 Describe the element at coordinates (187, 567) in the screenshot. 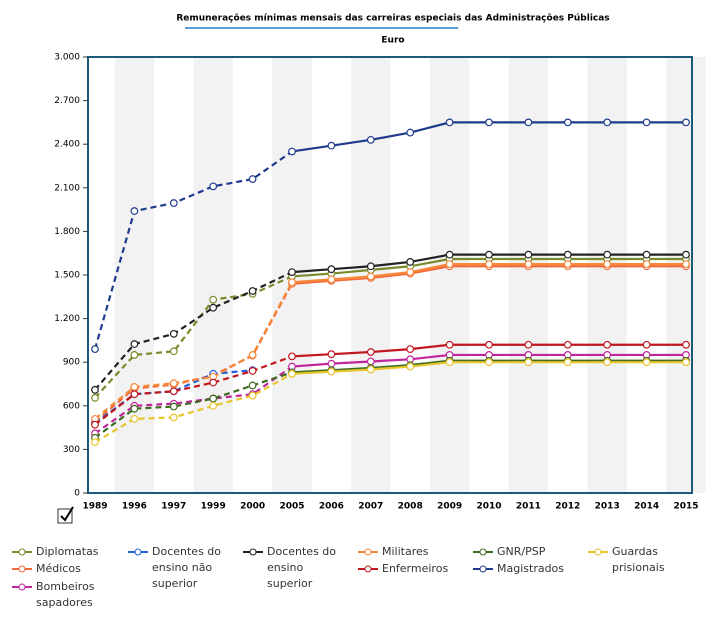

I see `legend-label: Docentes do ensino não superior` at that location.